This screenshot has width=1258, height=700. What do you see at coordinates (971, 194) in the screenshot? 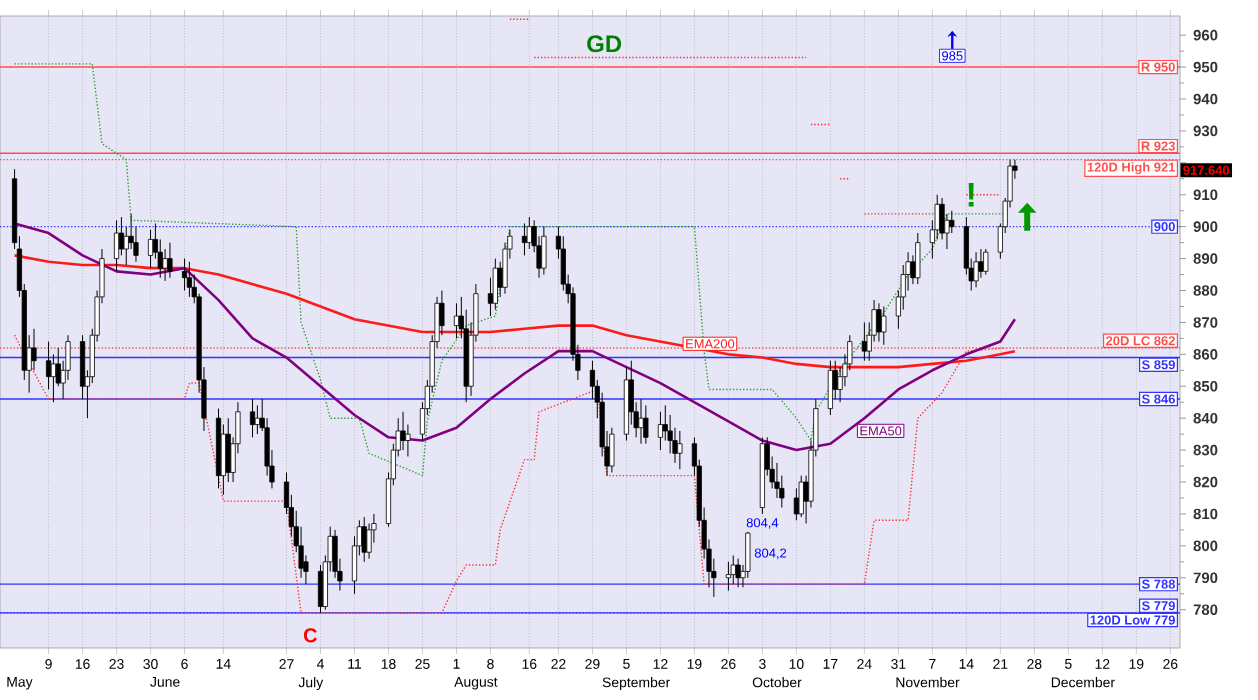
I see `annotation: !` at bounding box center [971, 194].